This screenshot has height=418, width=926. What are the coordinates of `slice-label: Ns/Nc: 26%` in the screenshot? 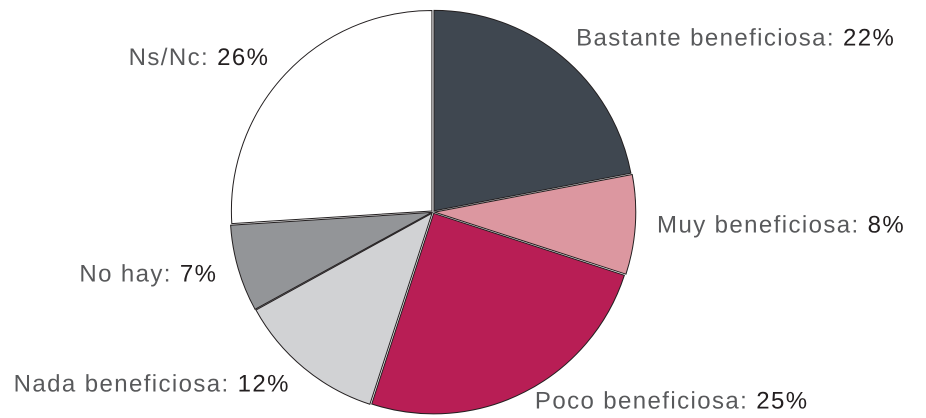 It's located at (199, 57).